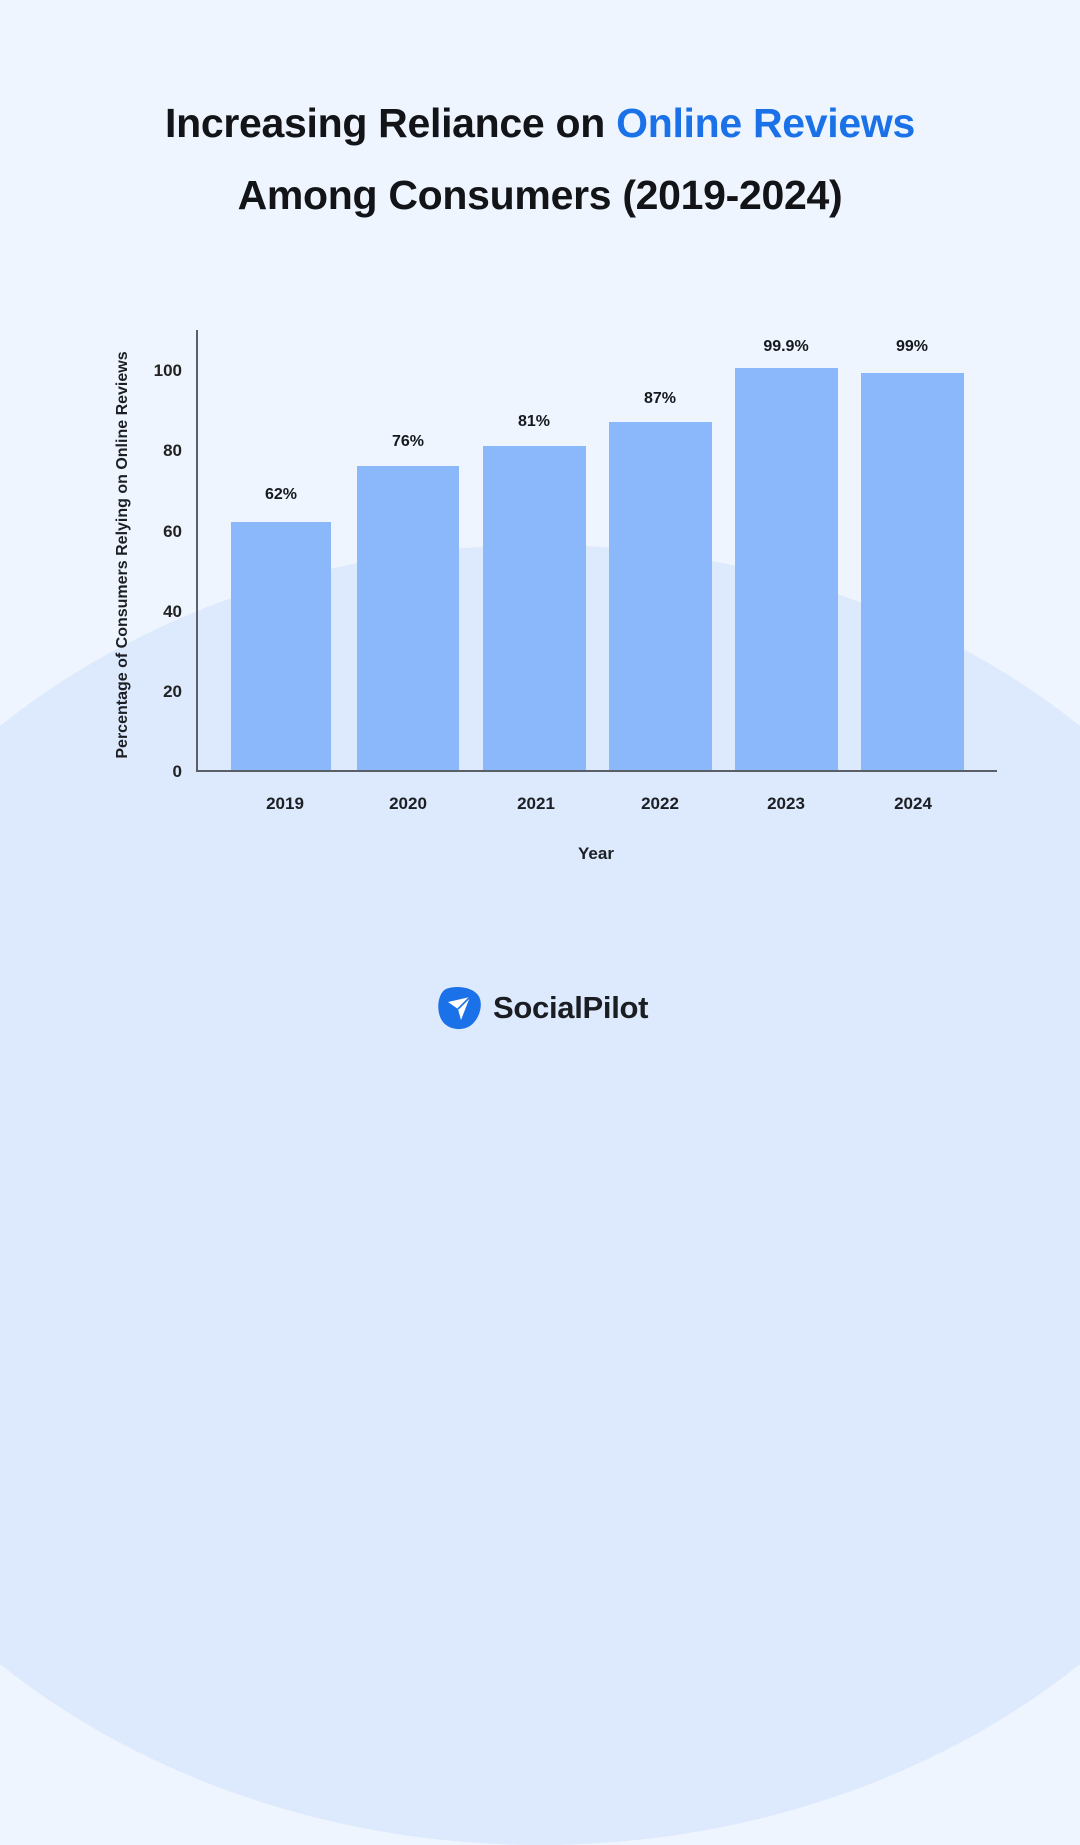 The height and width of the screenshot is (1845, 1080). Describe the element at coordinates (197, 551) in the screenshot. I see `y-axis-line` at that location.